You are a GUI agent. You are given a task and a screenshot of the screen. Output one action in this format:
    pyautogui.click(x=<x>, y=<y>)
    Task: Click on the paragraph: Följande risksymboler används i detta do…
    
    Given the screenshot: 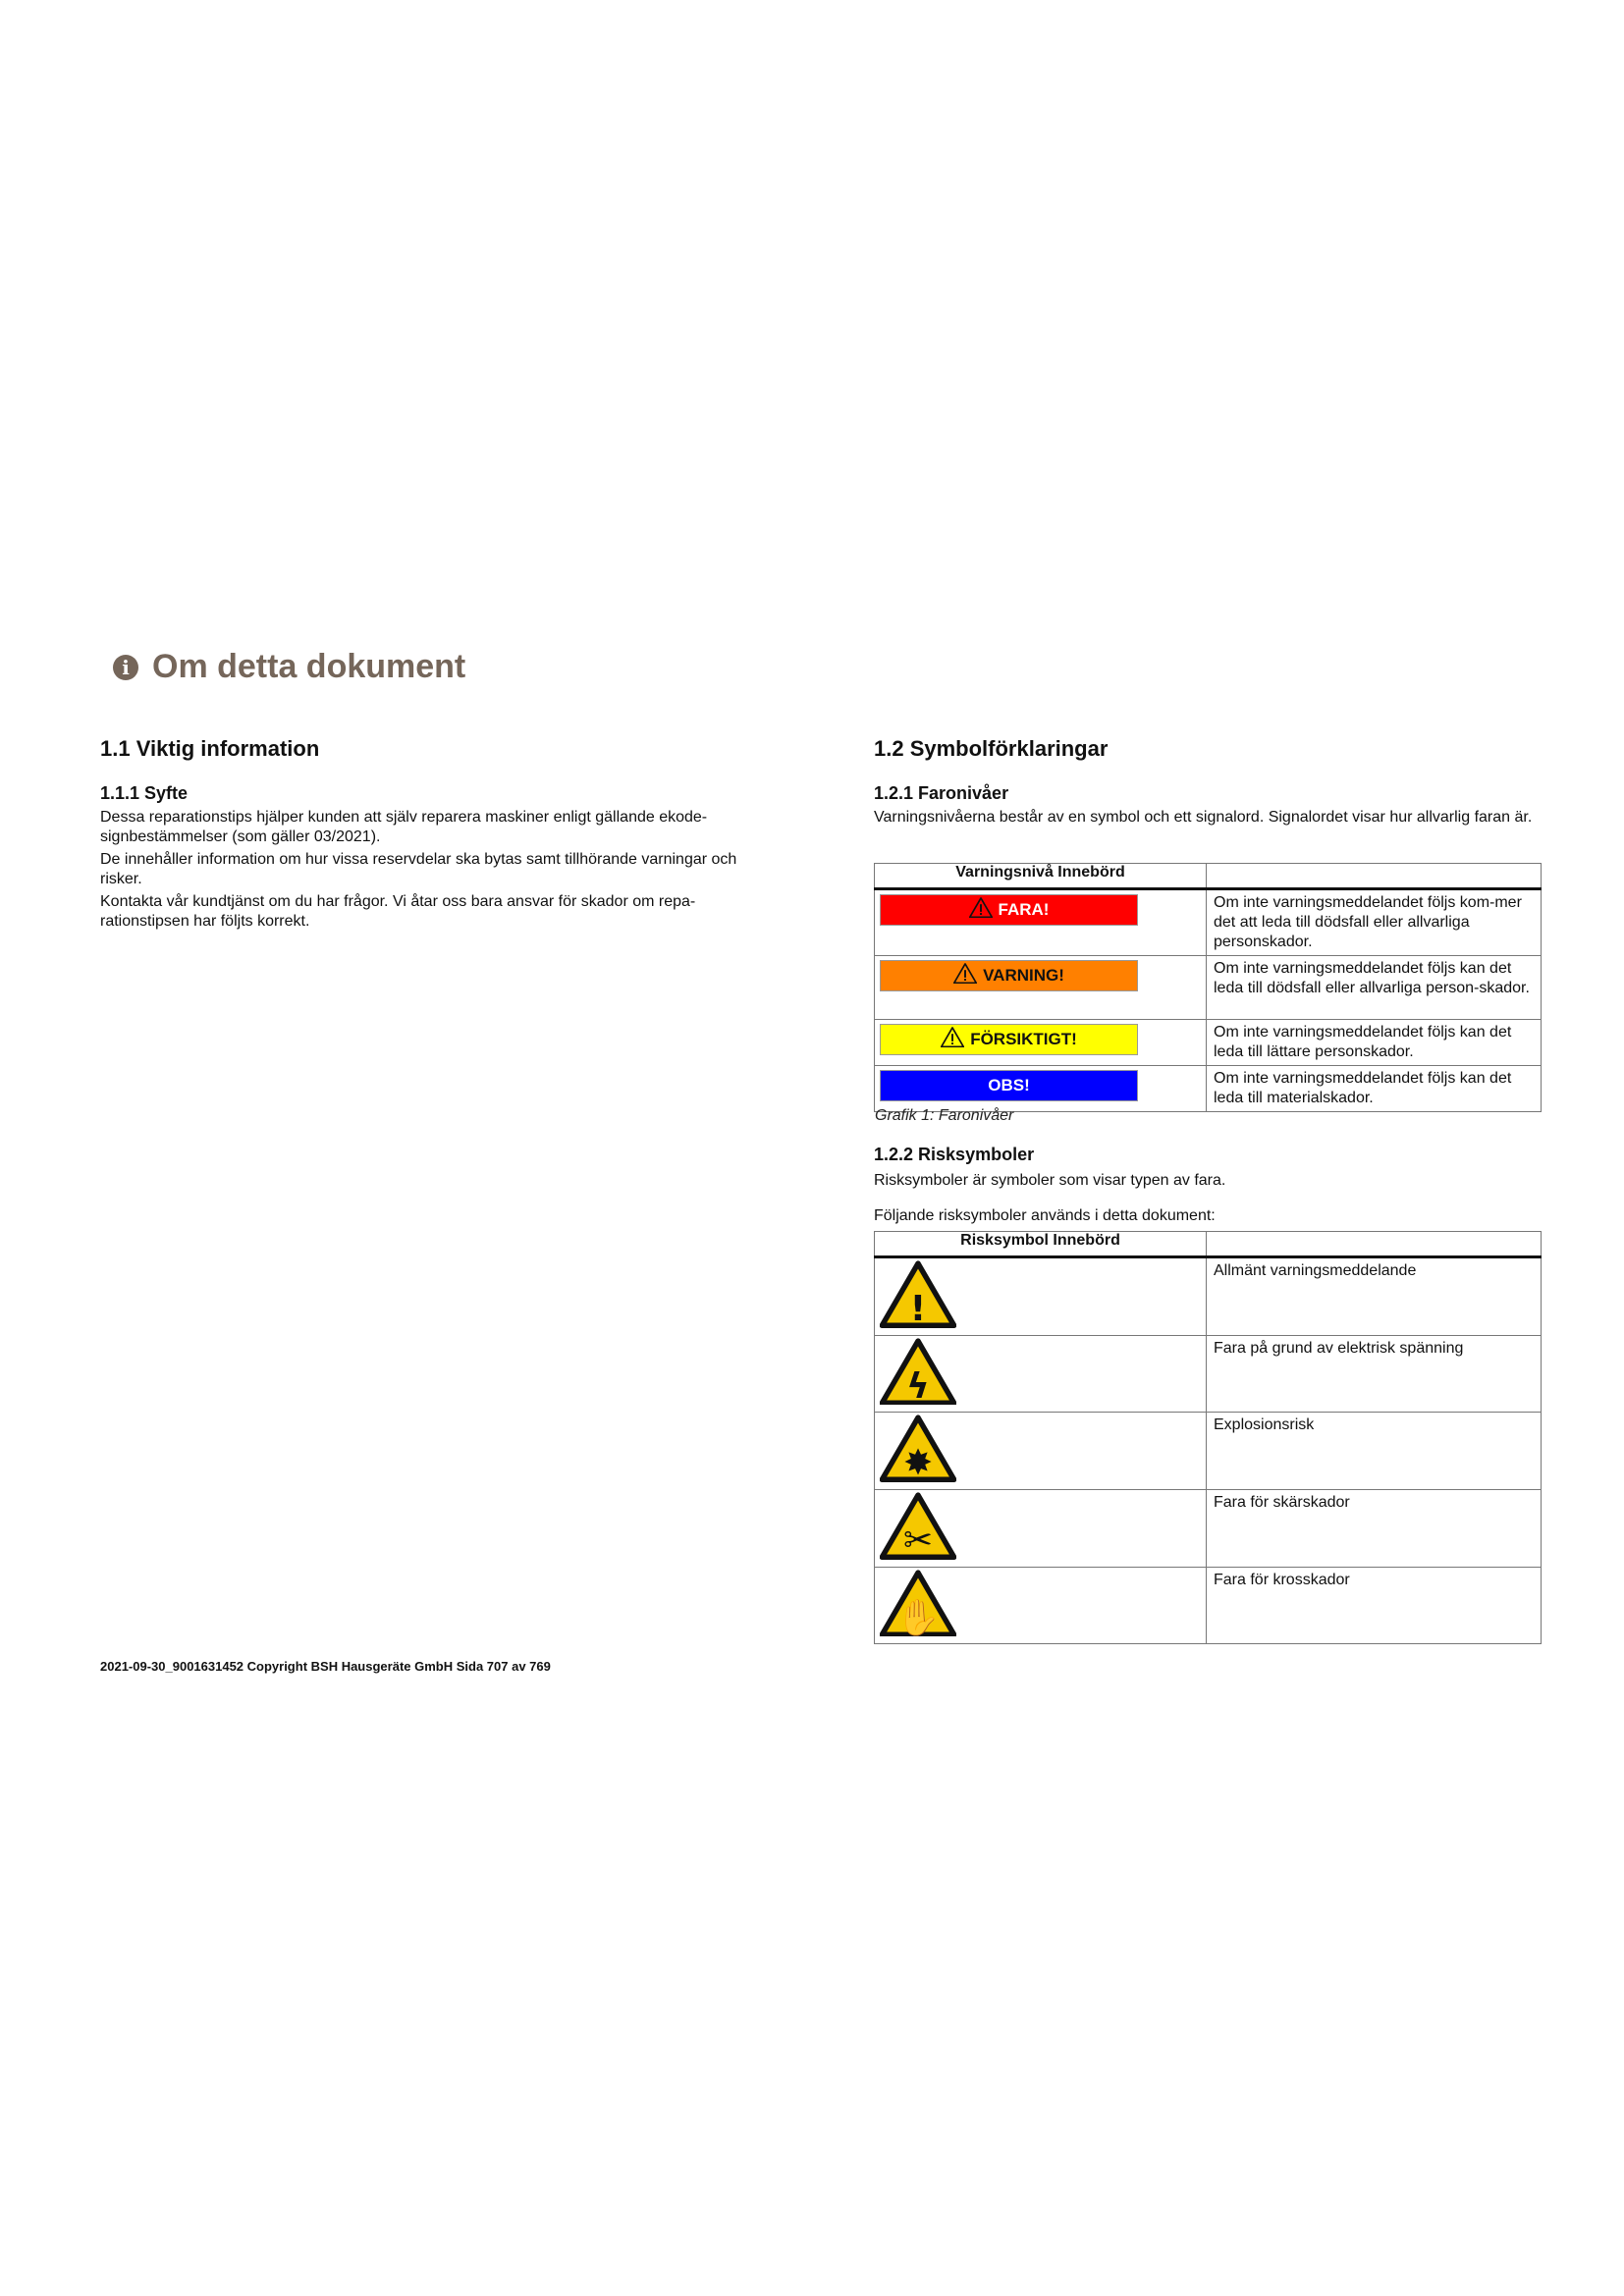 What is the action you would take?
    pyautogui.click(x=1045, y=1215)
    